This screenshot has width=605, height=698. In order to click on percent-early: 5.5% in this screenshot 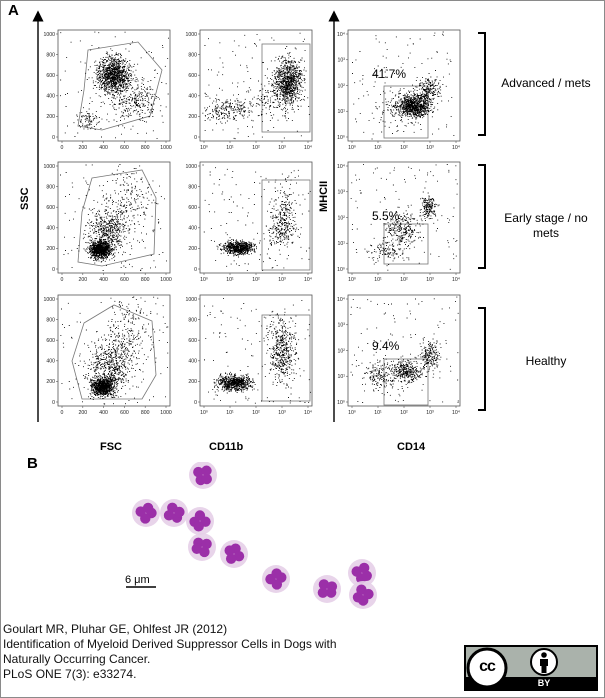, I will do `click(386, 216)`.